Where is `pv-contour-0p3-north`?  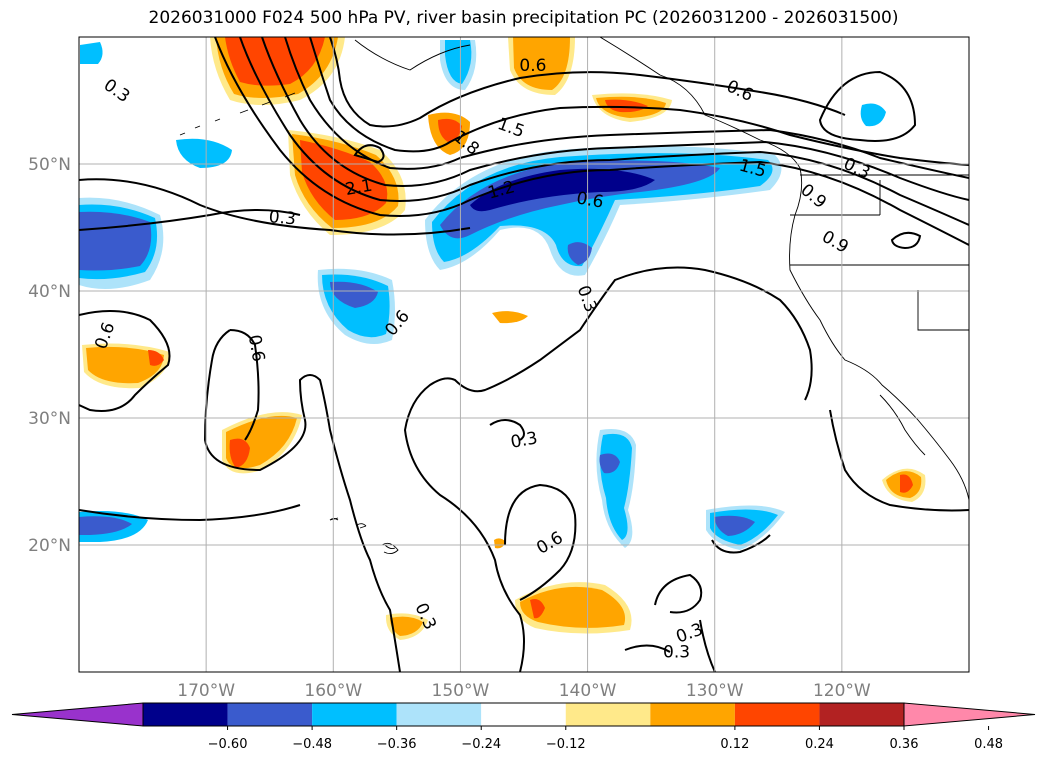
pv-contour-0p3-north is located at coordinates (275, 207).